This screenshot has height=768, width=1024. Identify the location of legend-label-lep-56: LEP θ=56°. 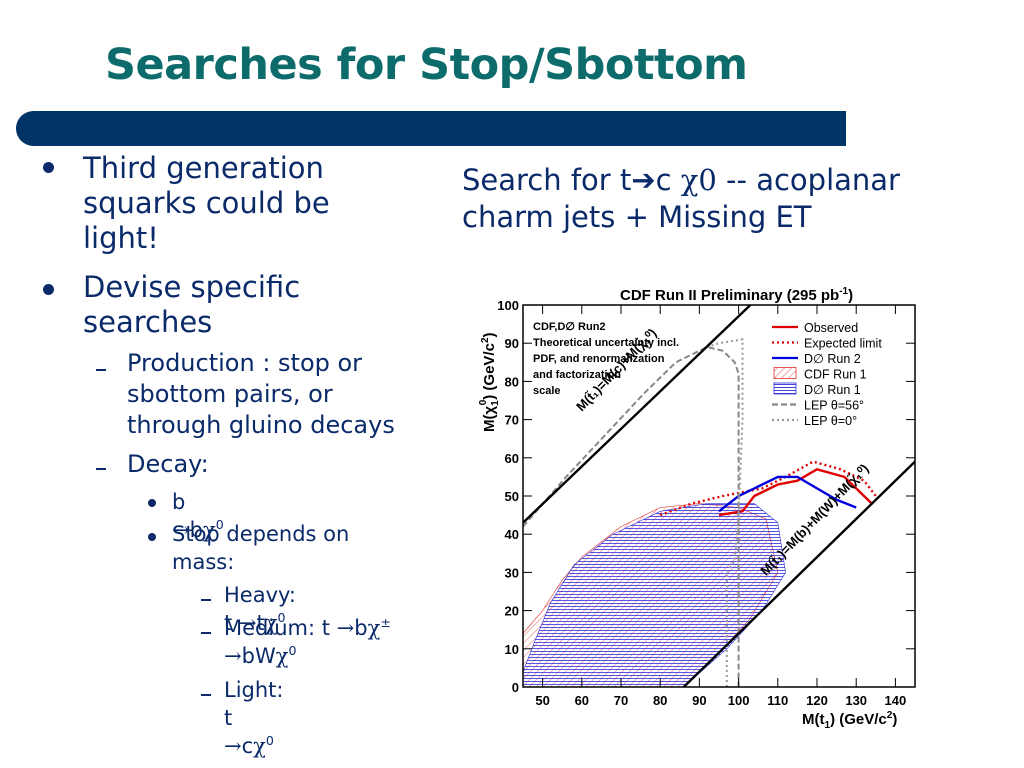
(834, 406).